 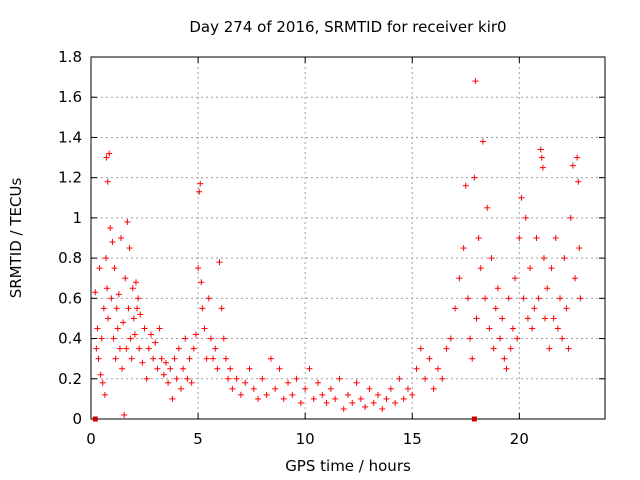 I want to click on y-axis-label: SRMTID / TECUs, so click(x=16, y=238).